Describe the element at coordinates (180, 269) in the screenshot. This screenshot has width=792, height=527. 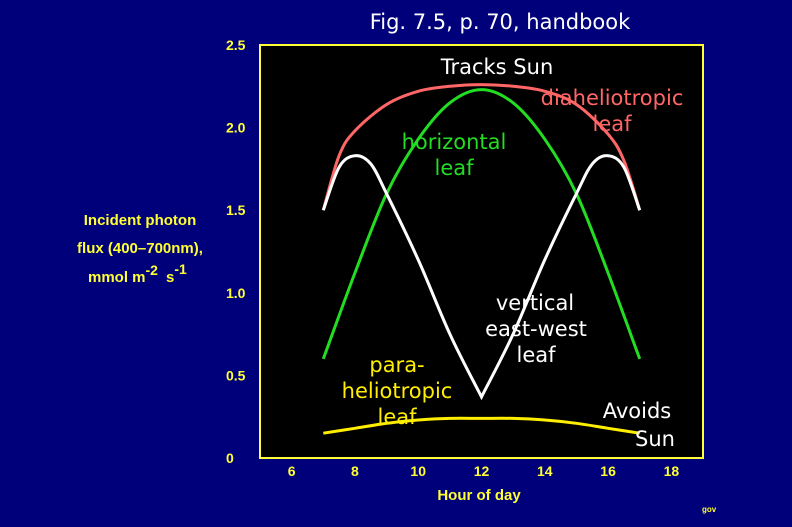
I see `y-axis-unit-exp-2: -1` at that location.